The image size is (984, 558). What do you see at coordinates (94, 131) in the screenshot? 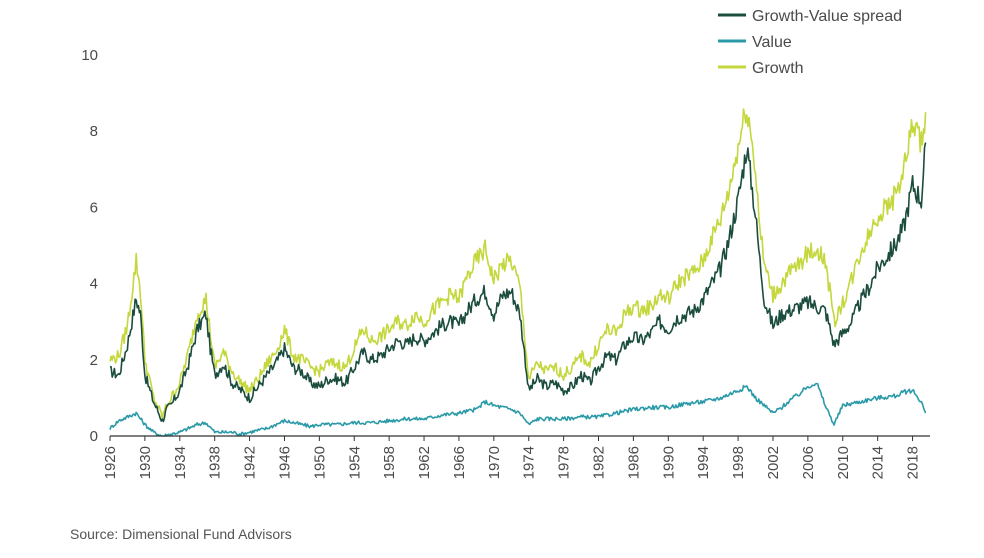
I see `y-tick-label: 8` at bounding box center [94, 131].